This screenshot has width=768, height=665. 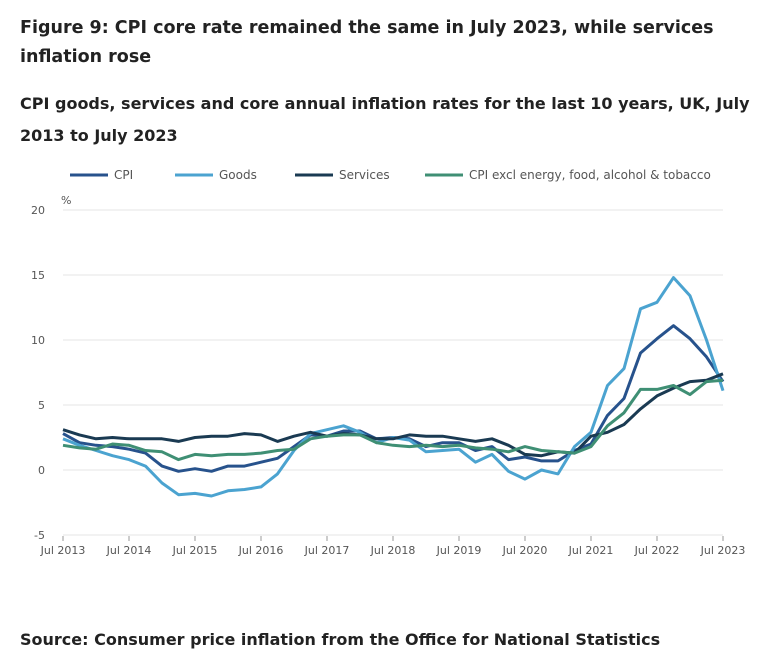 I want to click on y-tick-label: 0, so click(x=41, y=470).